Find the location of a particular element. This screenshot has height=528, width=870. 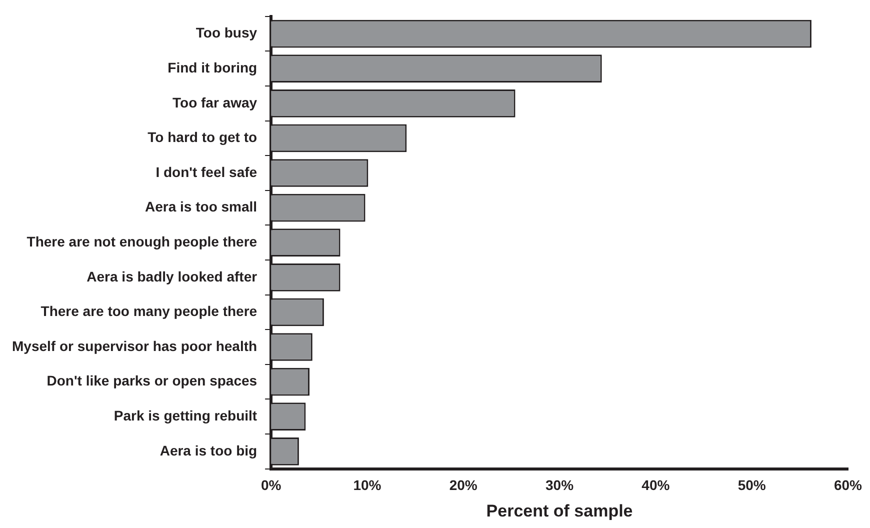

y-tick-label: There are too many people there is located at coordinates (149, 311).